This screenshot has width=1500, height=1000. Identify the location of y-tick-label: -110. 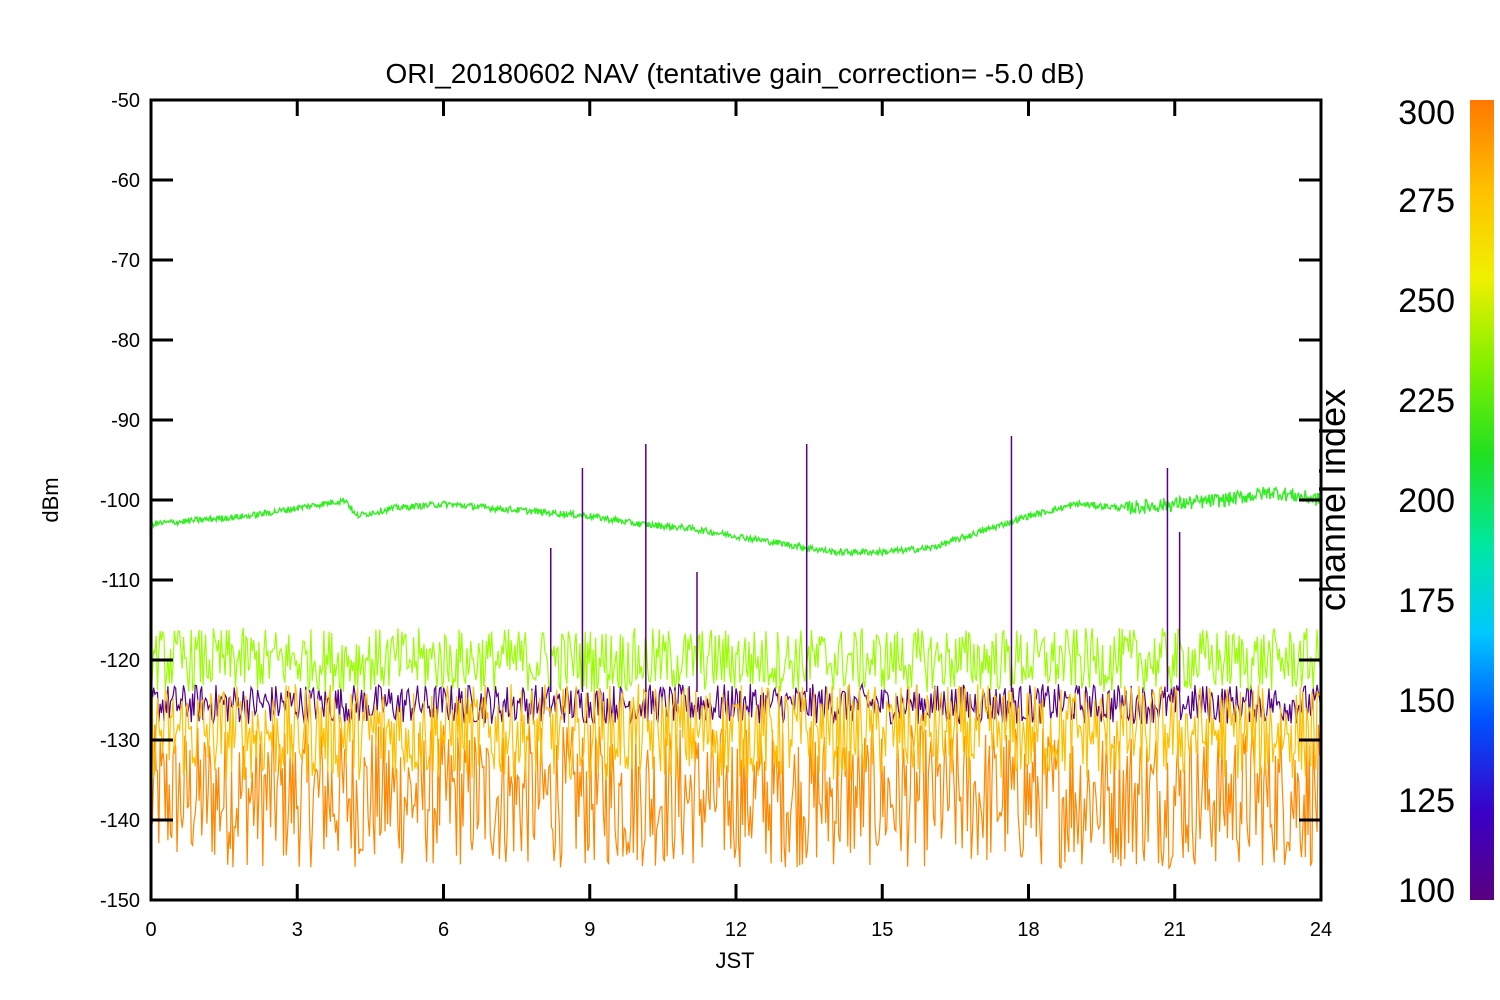
(120, 581).